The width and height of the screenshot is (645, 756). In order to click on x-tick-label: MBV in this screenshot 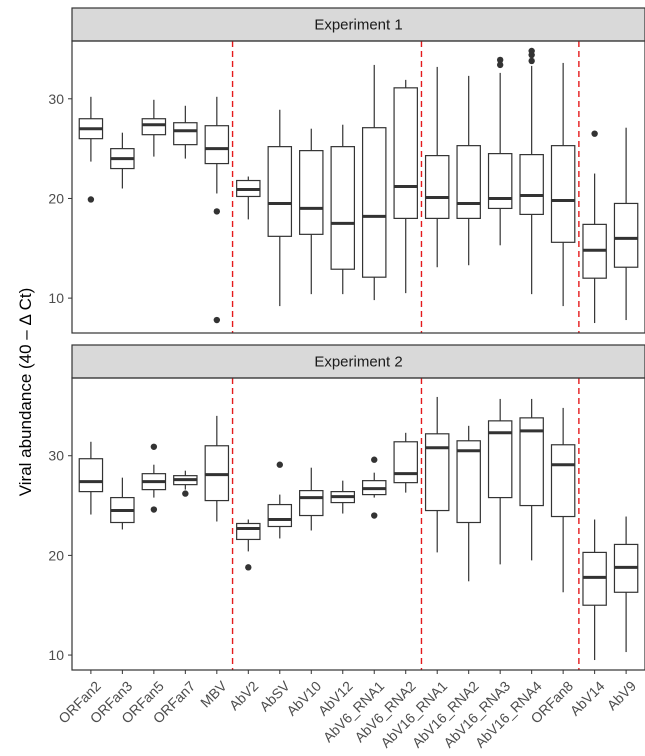, I will do `click(213, 693)`.